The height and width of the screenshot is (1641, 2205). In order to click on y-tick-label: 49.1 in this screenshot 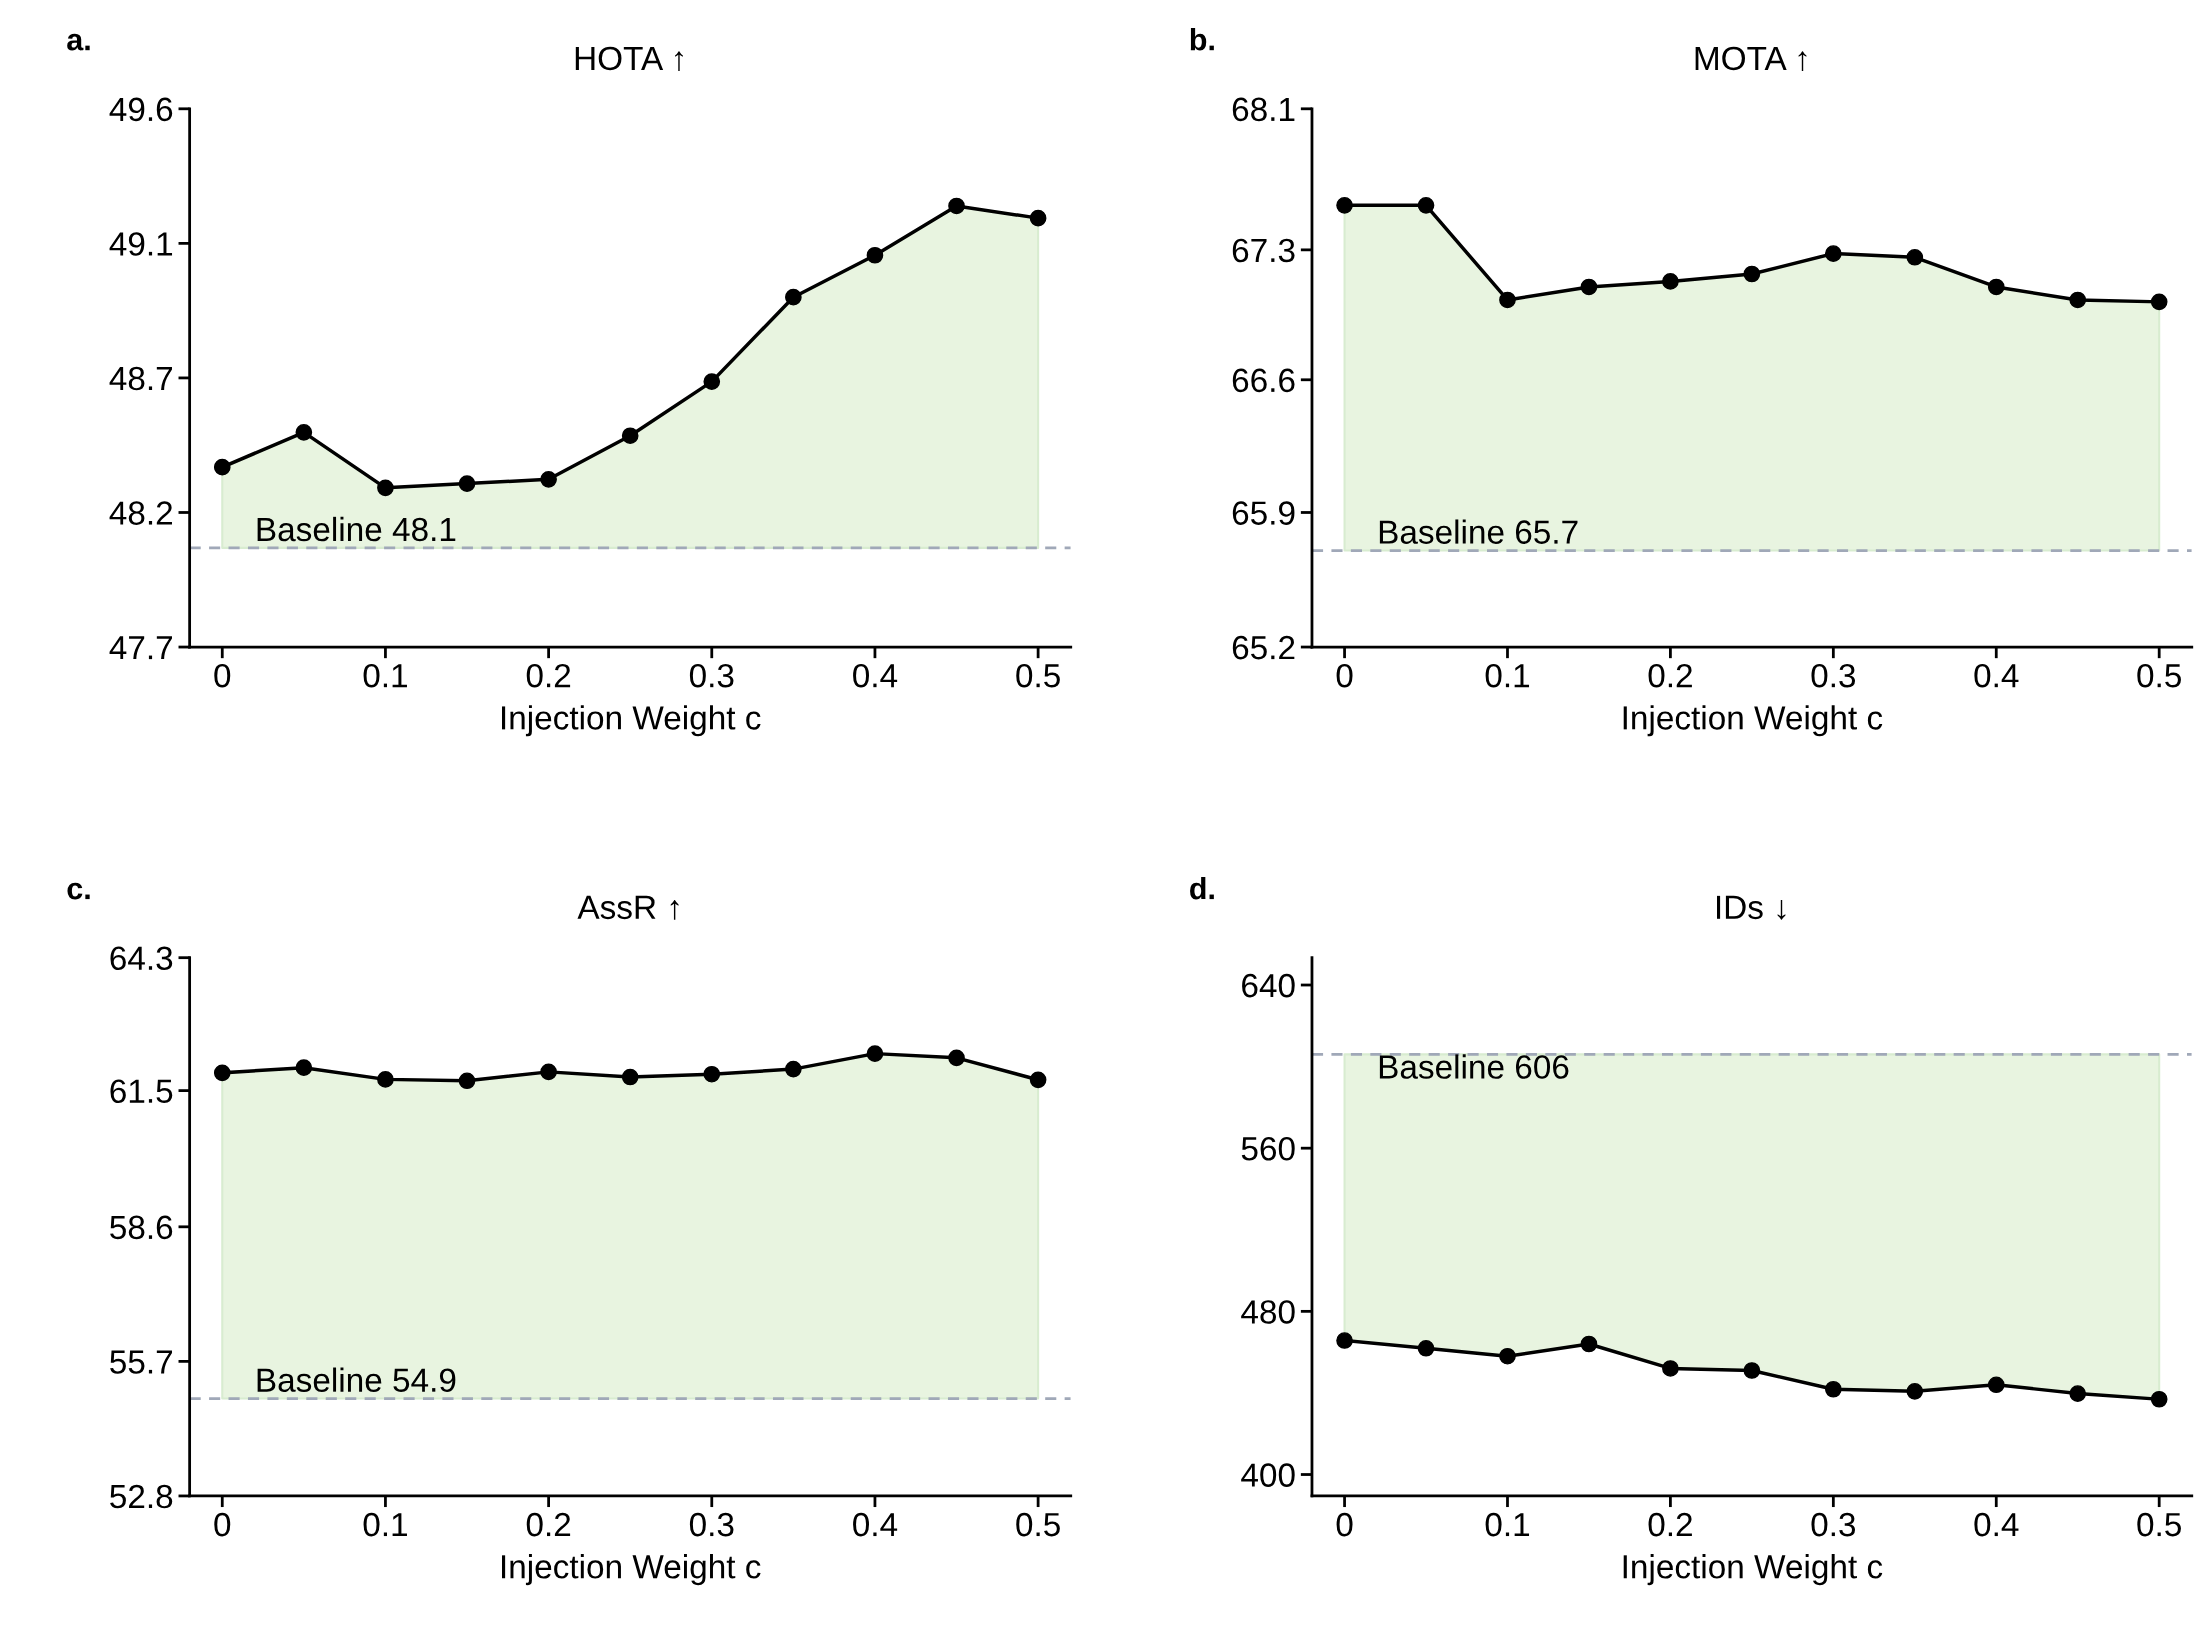, I will do `click(141, 244)`.